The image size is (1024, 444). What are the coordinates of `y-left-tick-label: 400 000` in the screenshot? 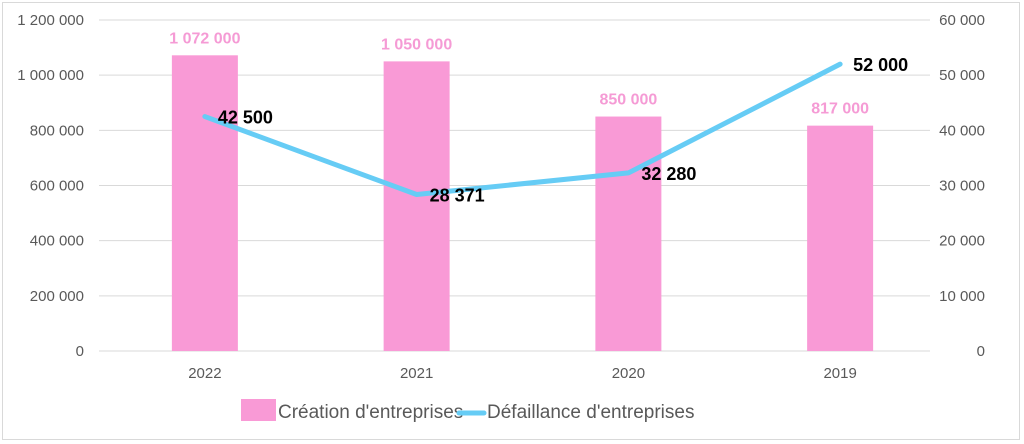 It's located at (57, 241).